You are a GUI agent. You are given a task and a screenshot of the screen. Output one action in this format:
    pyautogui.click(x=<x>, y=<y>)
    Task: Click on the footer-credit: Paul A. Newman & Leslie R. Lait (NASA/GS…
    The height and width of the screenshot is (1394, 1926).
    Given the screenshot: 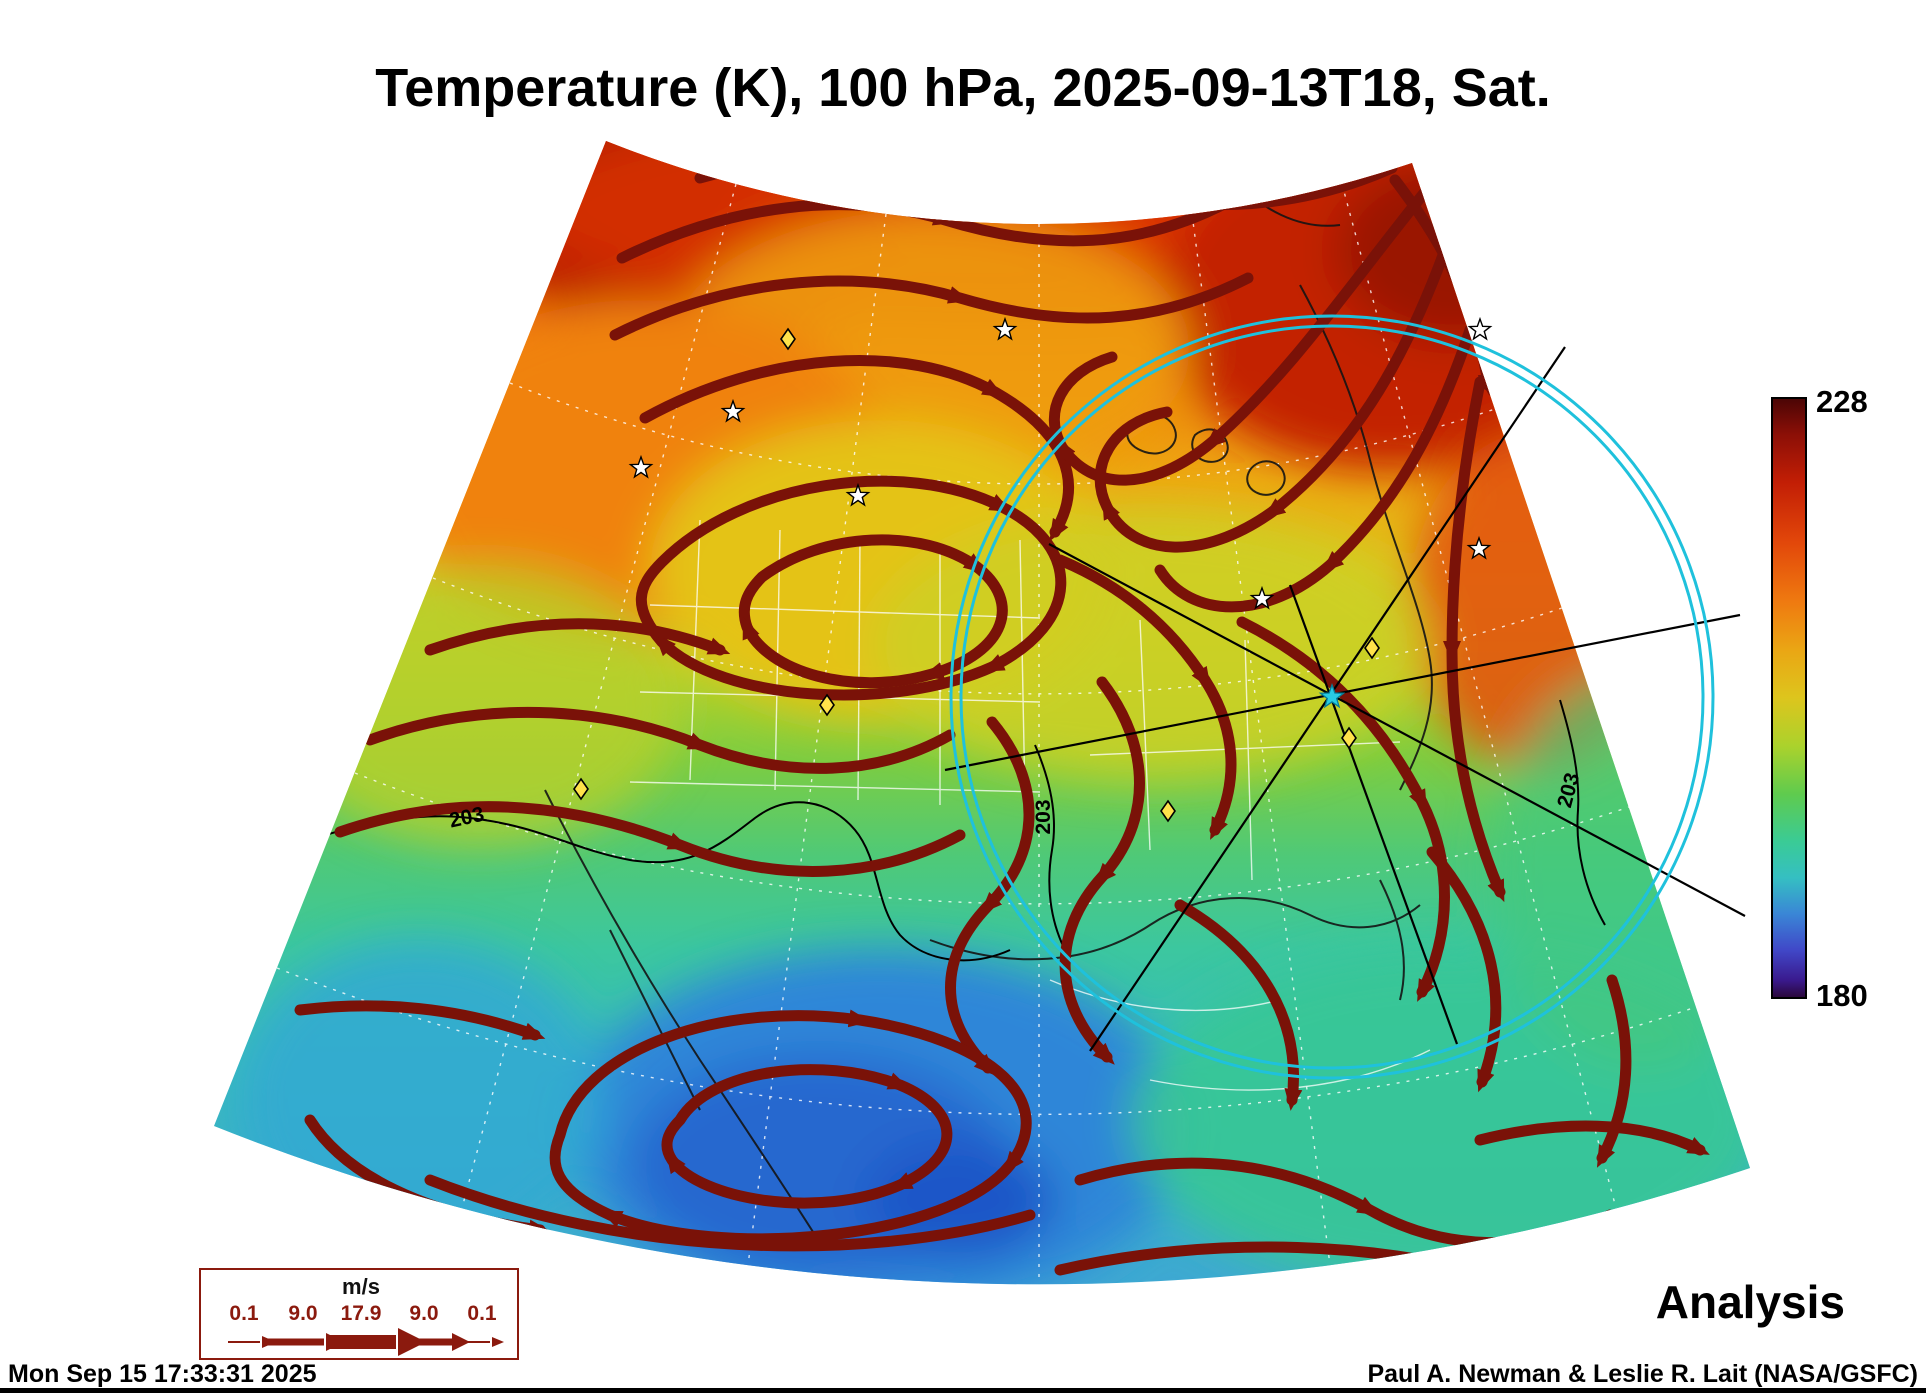 What is the action you would take?
    pyautogui.click(x=1642, y=1374)
    